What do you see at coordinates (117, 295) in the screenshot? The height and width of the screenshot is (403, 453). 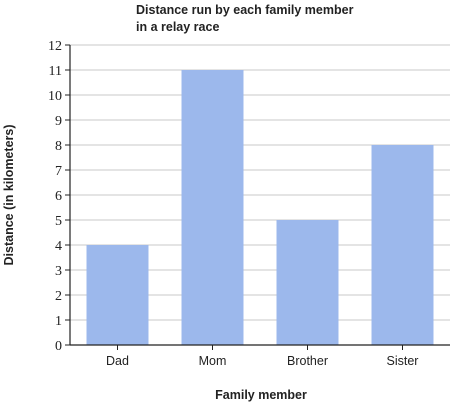 I see `bar-dad` at bounding box center [117, 295].